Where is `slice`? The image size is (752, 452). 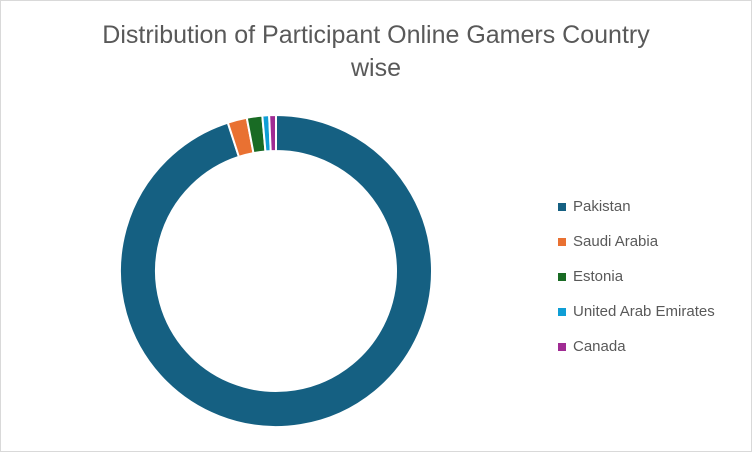 slice is located at coordinates (272, 133).